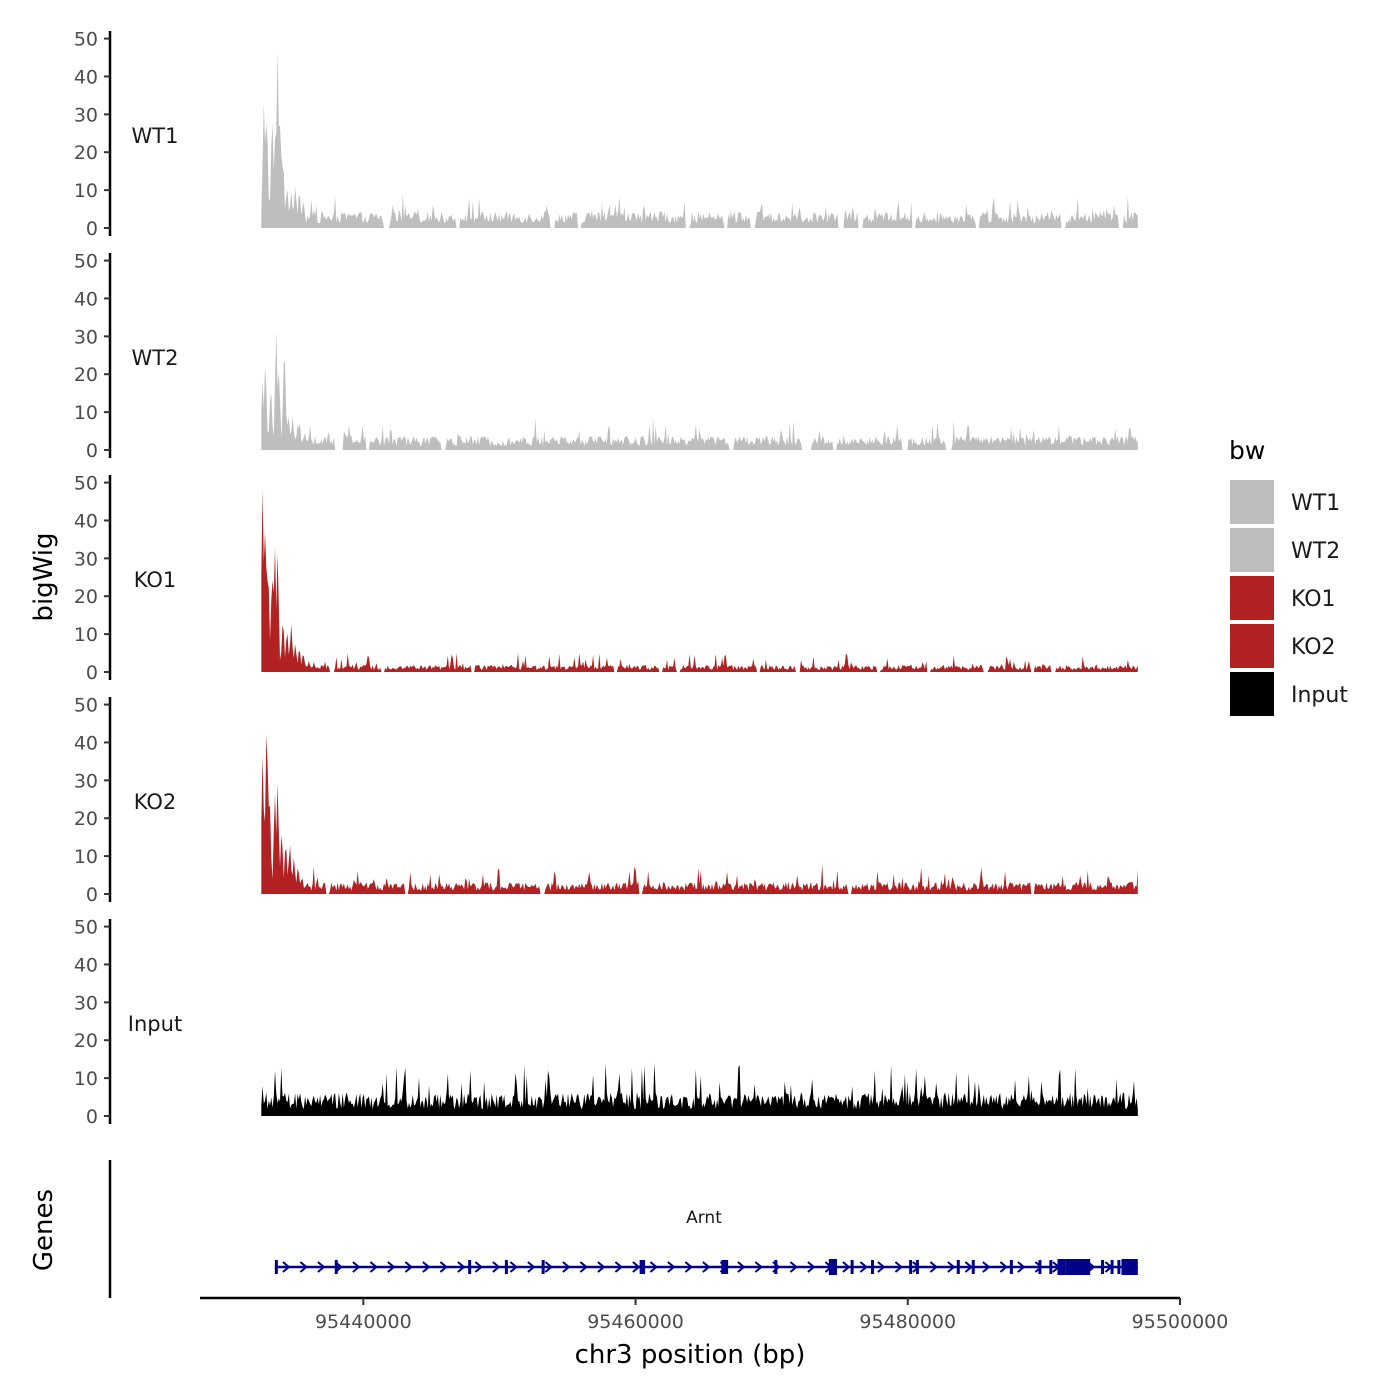 The image size is (1400, 1400). Describe the element at coordinates (1252, 598) in the screenshot. I see `legend-key-ko1` at that location.